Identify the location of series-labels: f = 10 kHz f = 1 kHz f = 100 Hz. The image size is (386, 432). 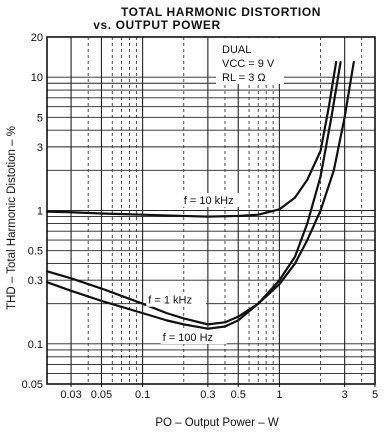
(197, 268).